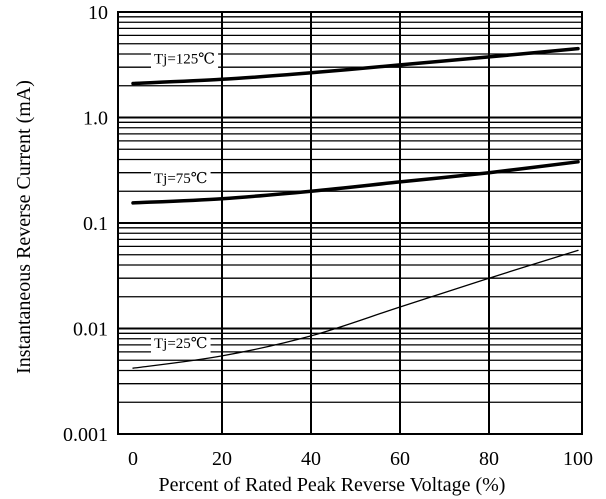  Describe the element at coordinates (311, 459) in the screenshot. I see `x-tick-label: 40` at that location.